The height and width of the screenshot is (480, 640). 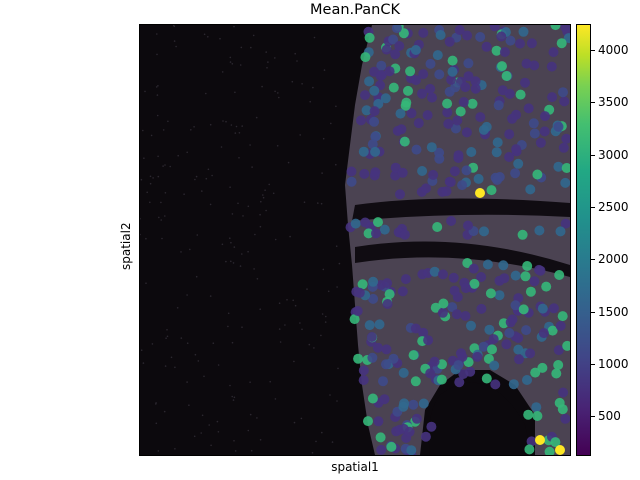 I want to click on y-axis-label: spatial2, so click(x=126, y=246).